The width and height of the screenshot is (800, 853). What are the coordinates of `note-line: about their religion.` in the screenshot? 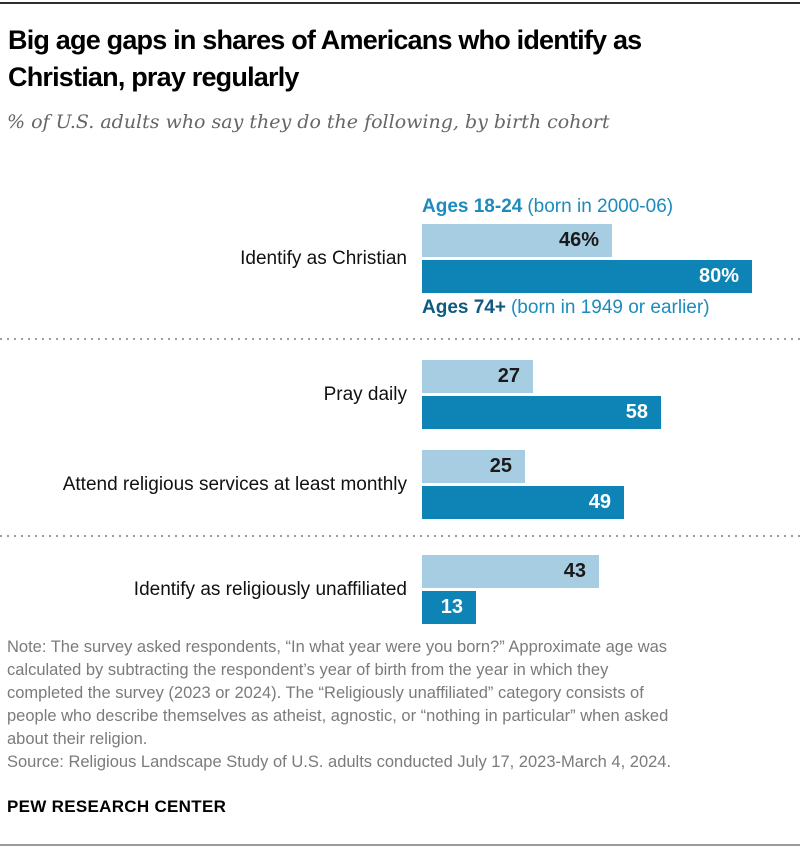 It's located at (77, 739).